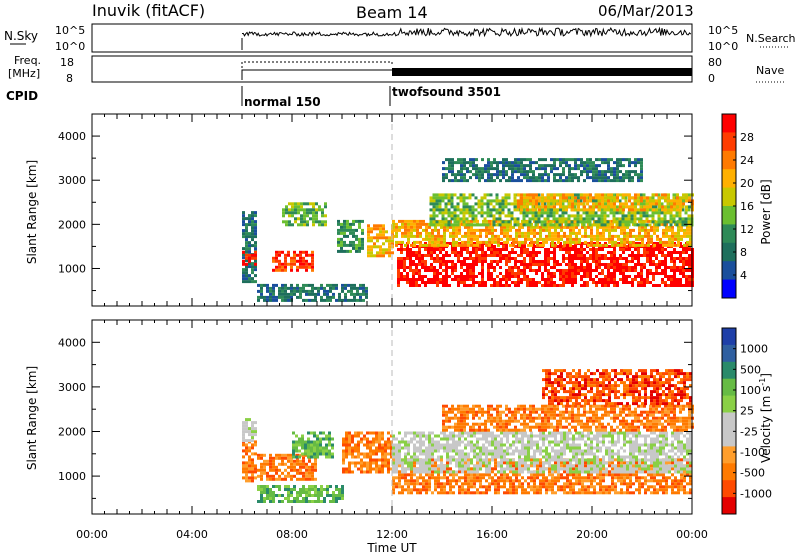 The image size is (800, 554). What do you see at coordinates (468, 230) in the screenshot?
I see `power-heatmap-cells` at bounding box center [468, 230].